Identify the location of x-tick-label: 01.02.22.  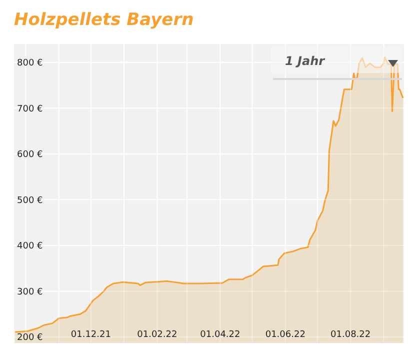
(157, 335).